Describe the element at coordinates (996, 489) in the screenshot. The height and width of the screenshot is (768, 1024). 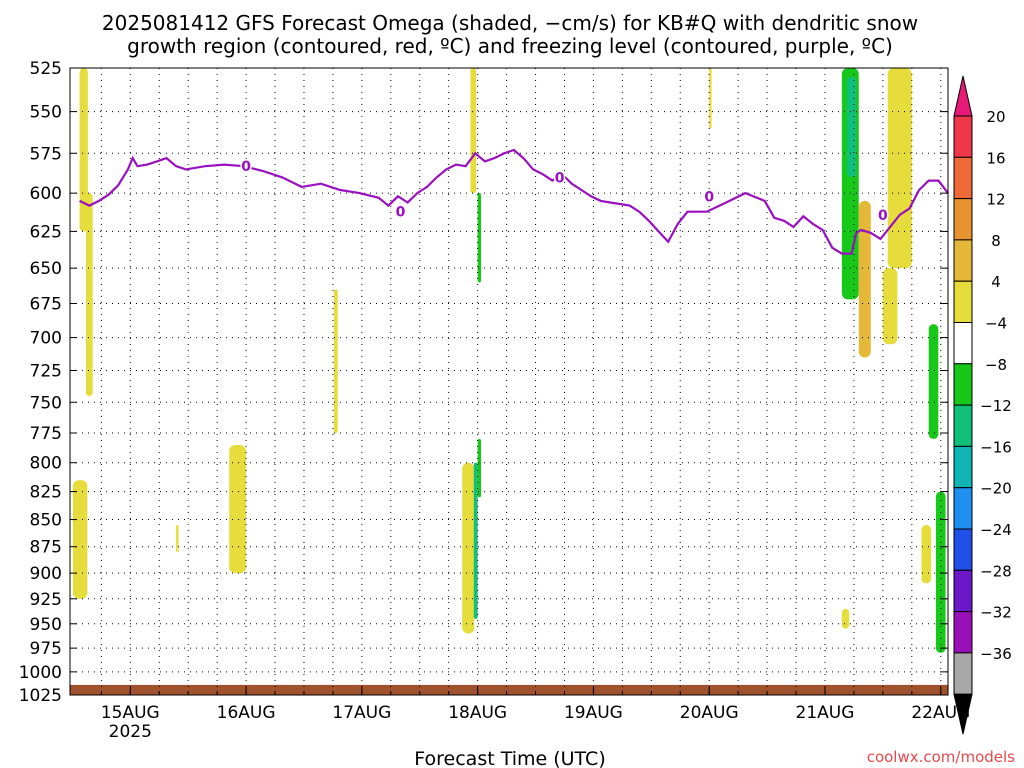
I see `colorbar-label-9: −20` at that location.